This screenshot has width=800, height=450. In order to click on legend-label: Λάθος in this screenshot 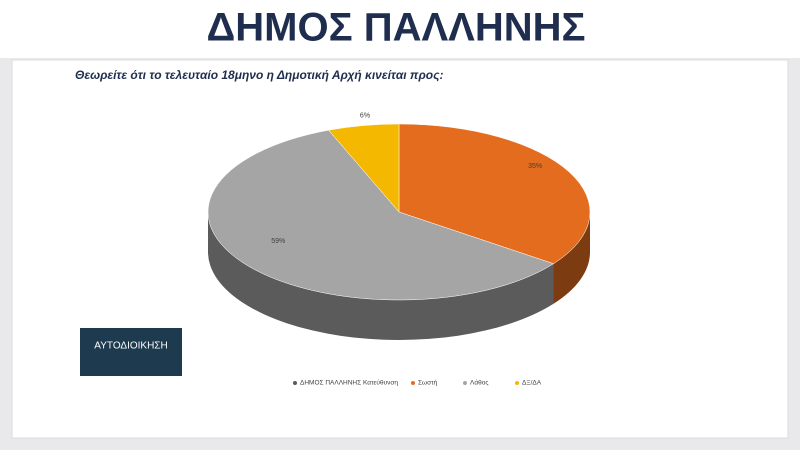, I will do `click(479, 383)`.